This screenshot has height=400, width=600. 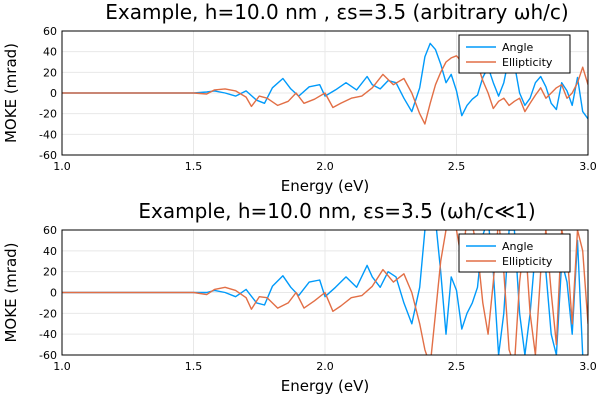 What do you see at coordinates (336, 211) in the screenshot?
I see `chart-title: Example, h=10.0 nm, εs=3.5 (ωh/c≪1)` at bounding box center [336, 211].